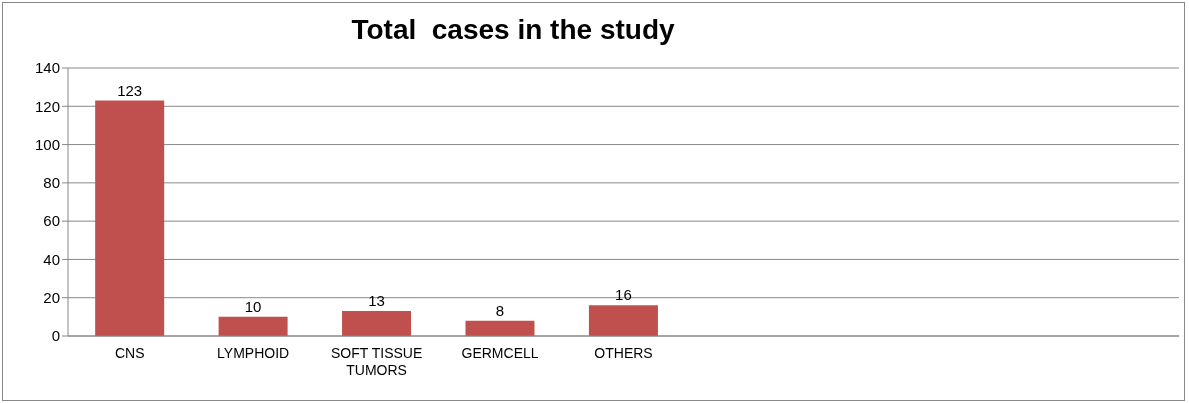  I want to click on data-label: 8, so click(500, 310).